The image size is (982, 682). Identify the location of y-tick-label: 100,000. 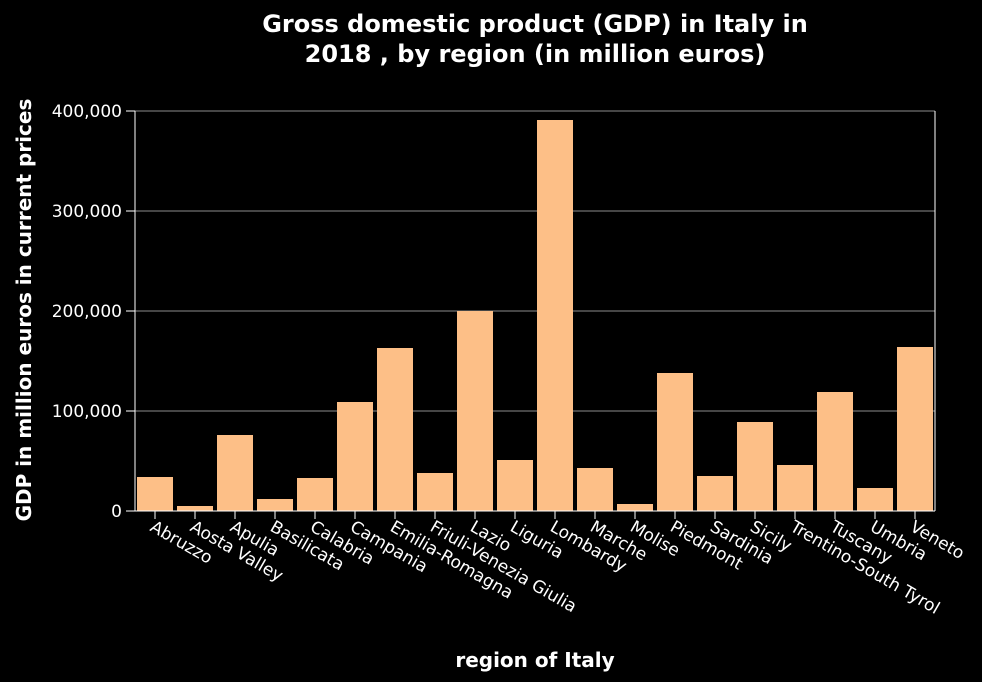
(87, 412).